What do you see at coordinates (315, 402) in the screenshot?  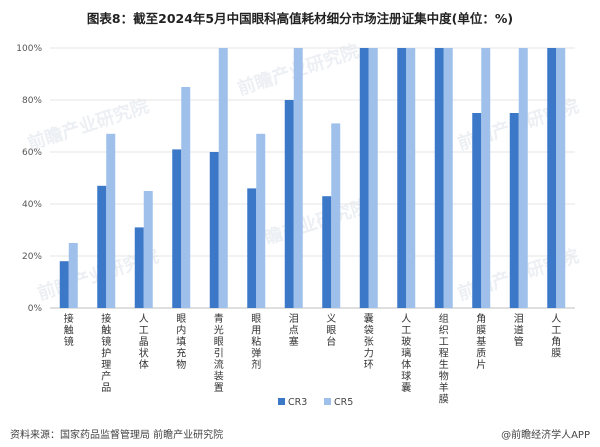 I see `legend: CR3 CR5` at bounding box center [315, 402].